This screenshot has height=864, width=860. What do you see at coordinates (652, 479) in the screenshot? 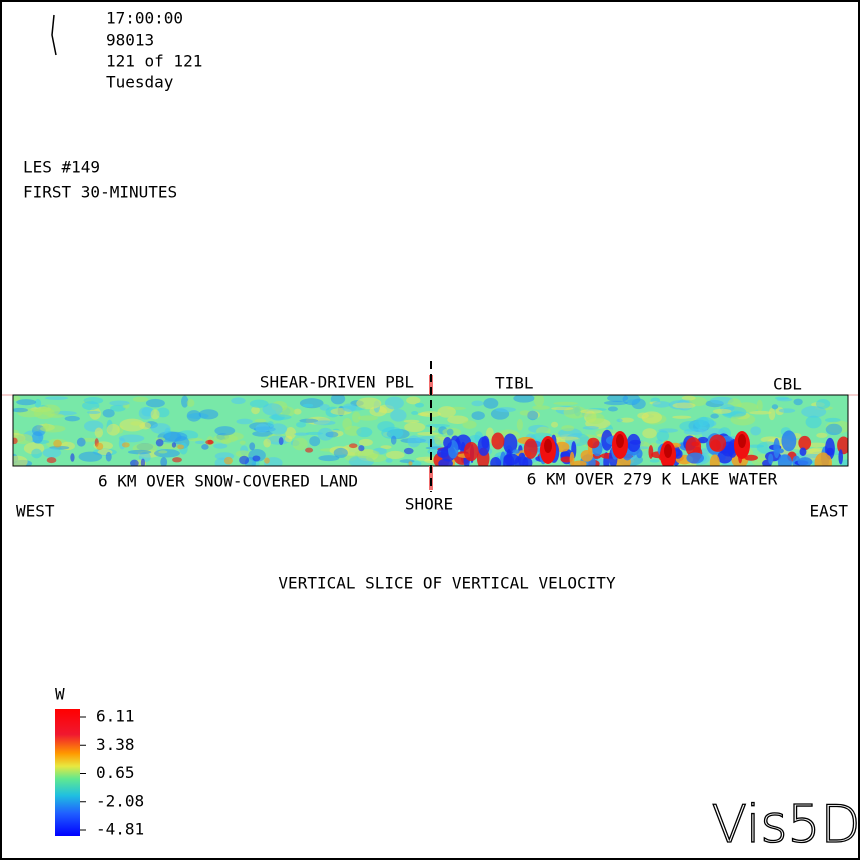
I see `label: 6 KM OVER 279 K LAKE WATER` at bounding box center [652, 479].